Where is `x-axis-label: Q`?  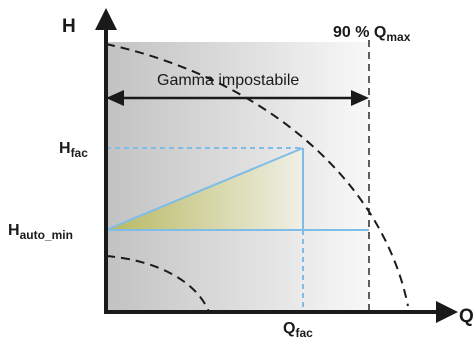 x-axis-label: Q is located at coordinates (466, 316).